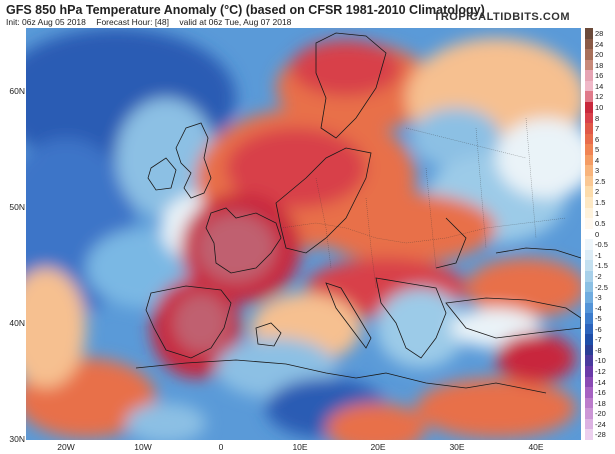 Image resolution: width=615 pixels, height=454 pixels. Describe the element at coordinates (536, 447) in the screenshot. I see `lon-label-40e: 40E` at that location.